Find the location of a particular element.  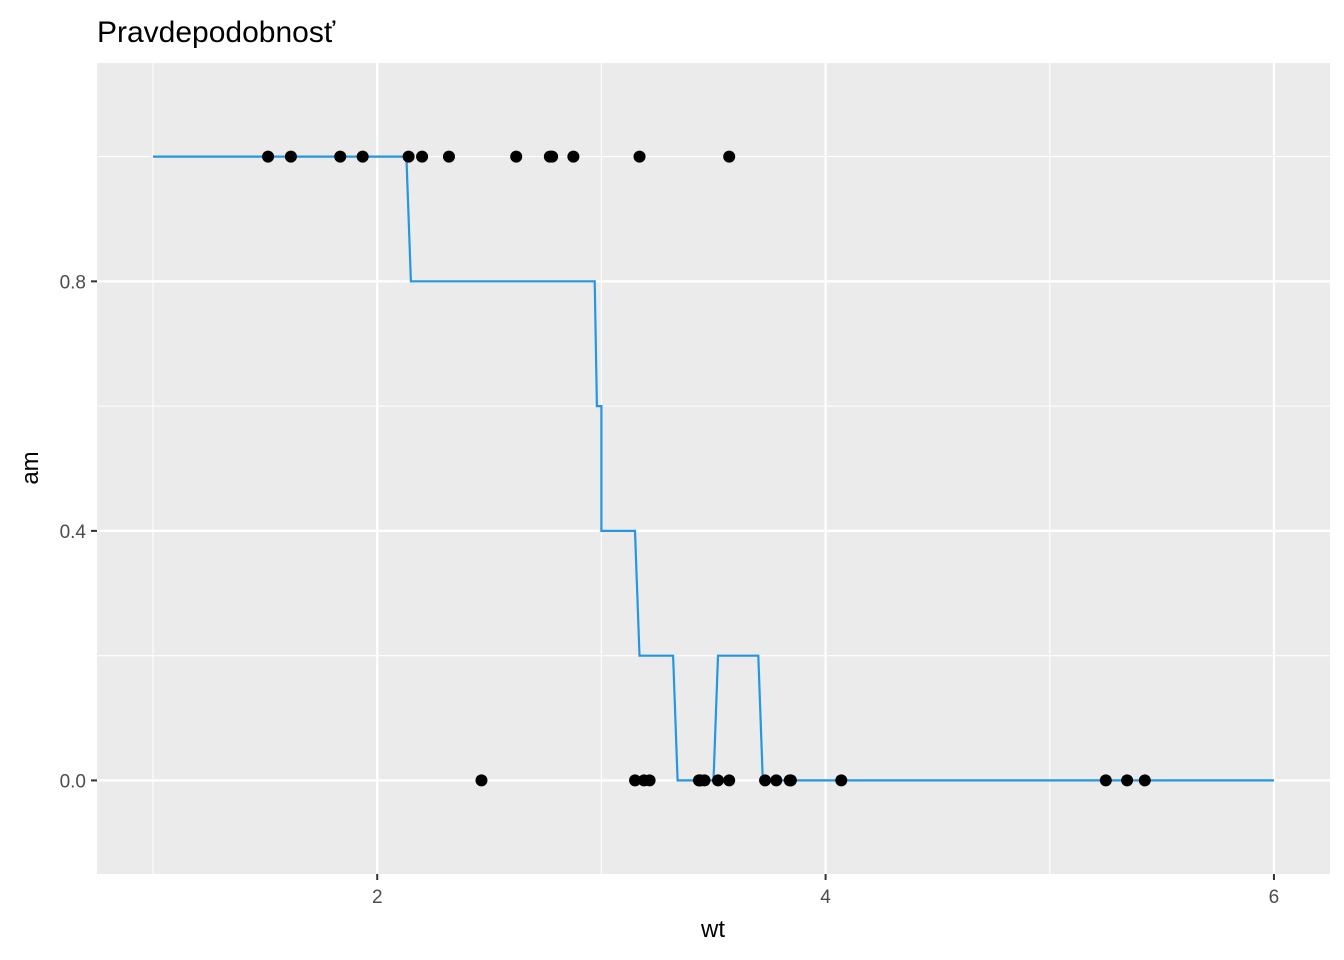

x-tick-label: 6 is located at coordinates (1274, 897).